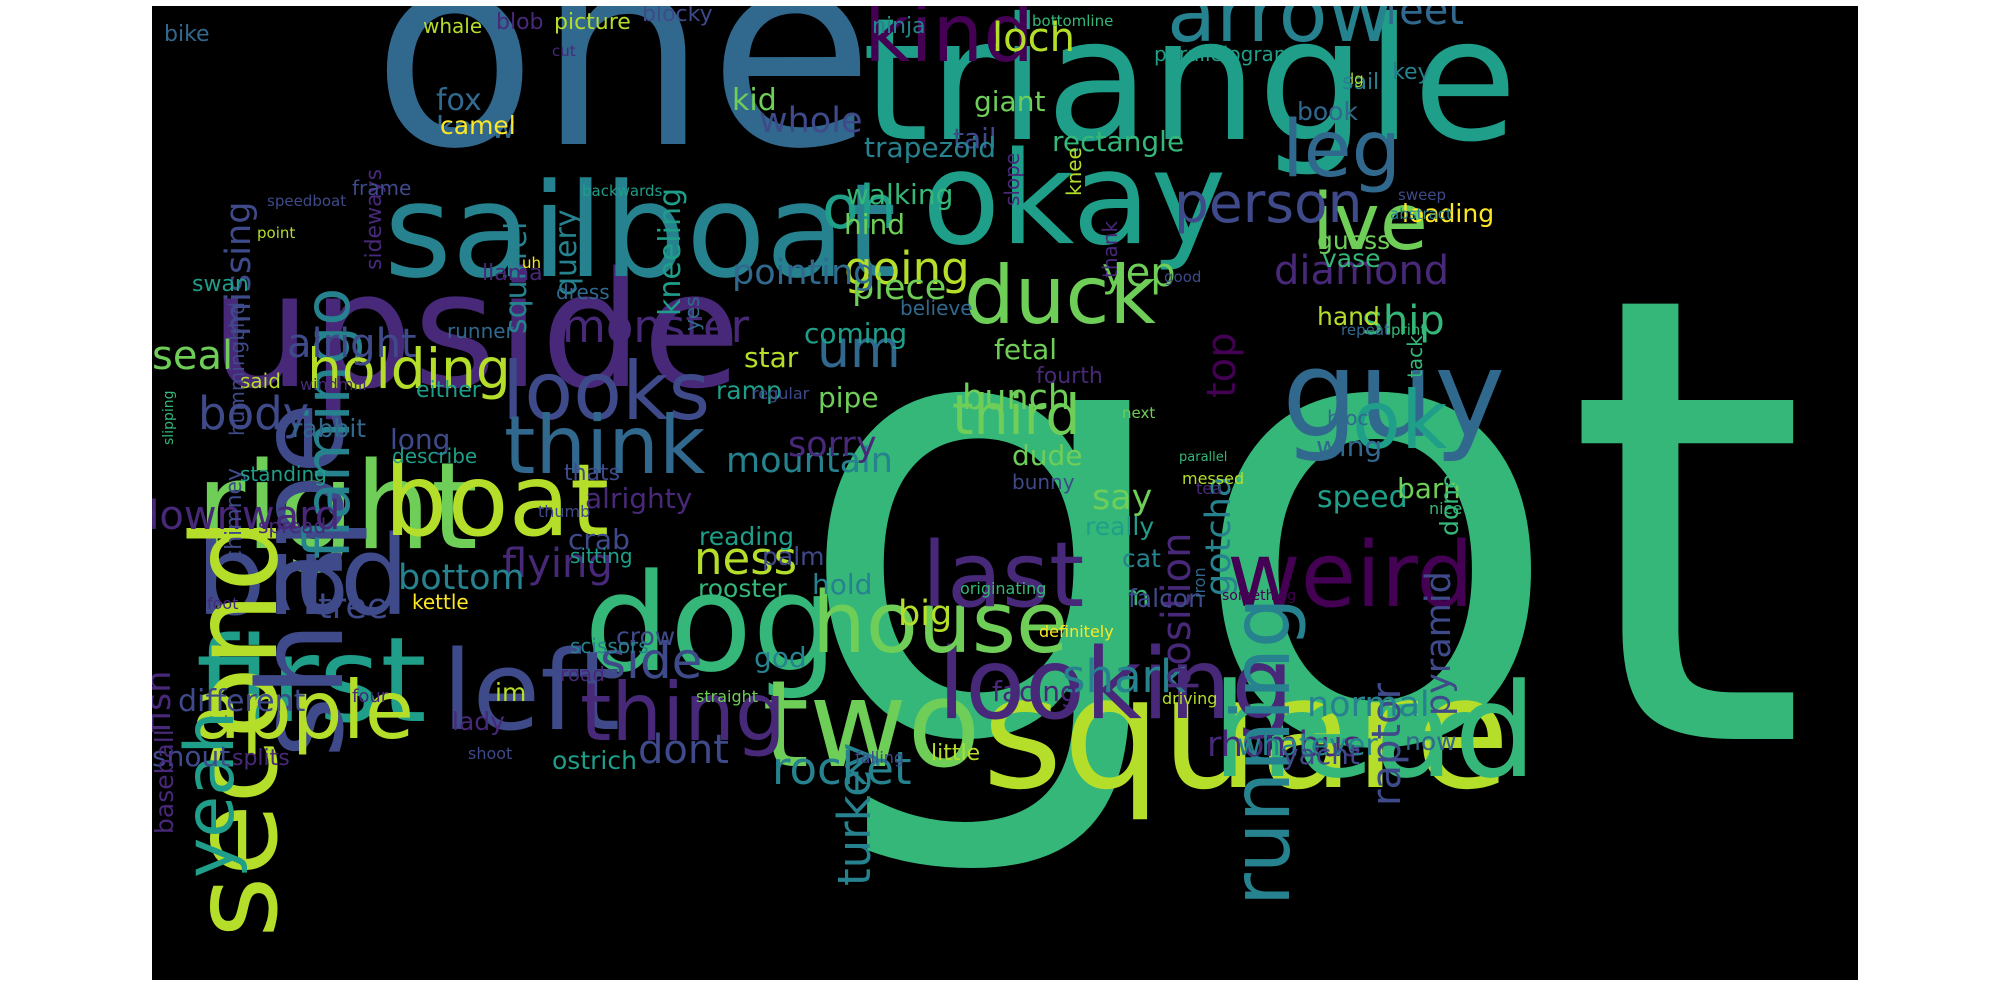 This screenshot has width=2000, height=1000. Describe the element at coordinates (592, 473) in the screenshot. I see `word-137: thats` at that location.